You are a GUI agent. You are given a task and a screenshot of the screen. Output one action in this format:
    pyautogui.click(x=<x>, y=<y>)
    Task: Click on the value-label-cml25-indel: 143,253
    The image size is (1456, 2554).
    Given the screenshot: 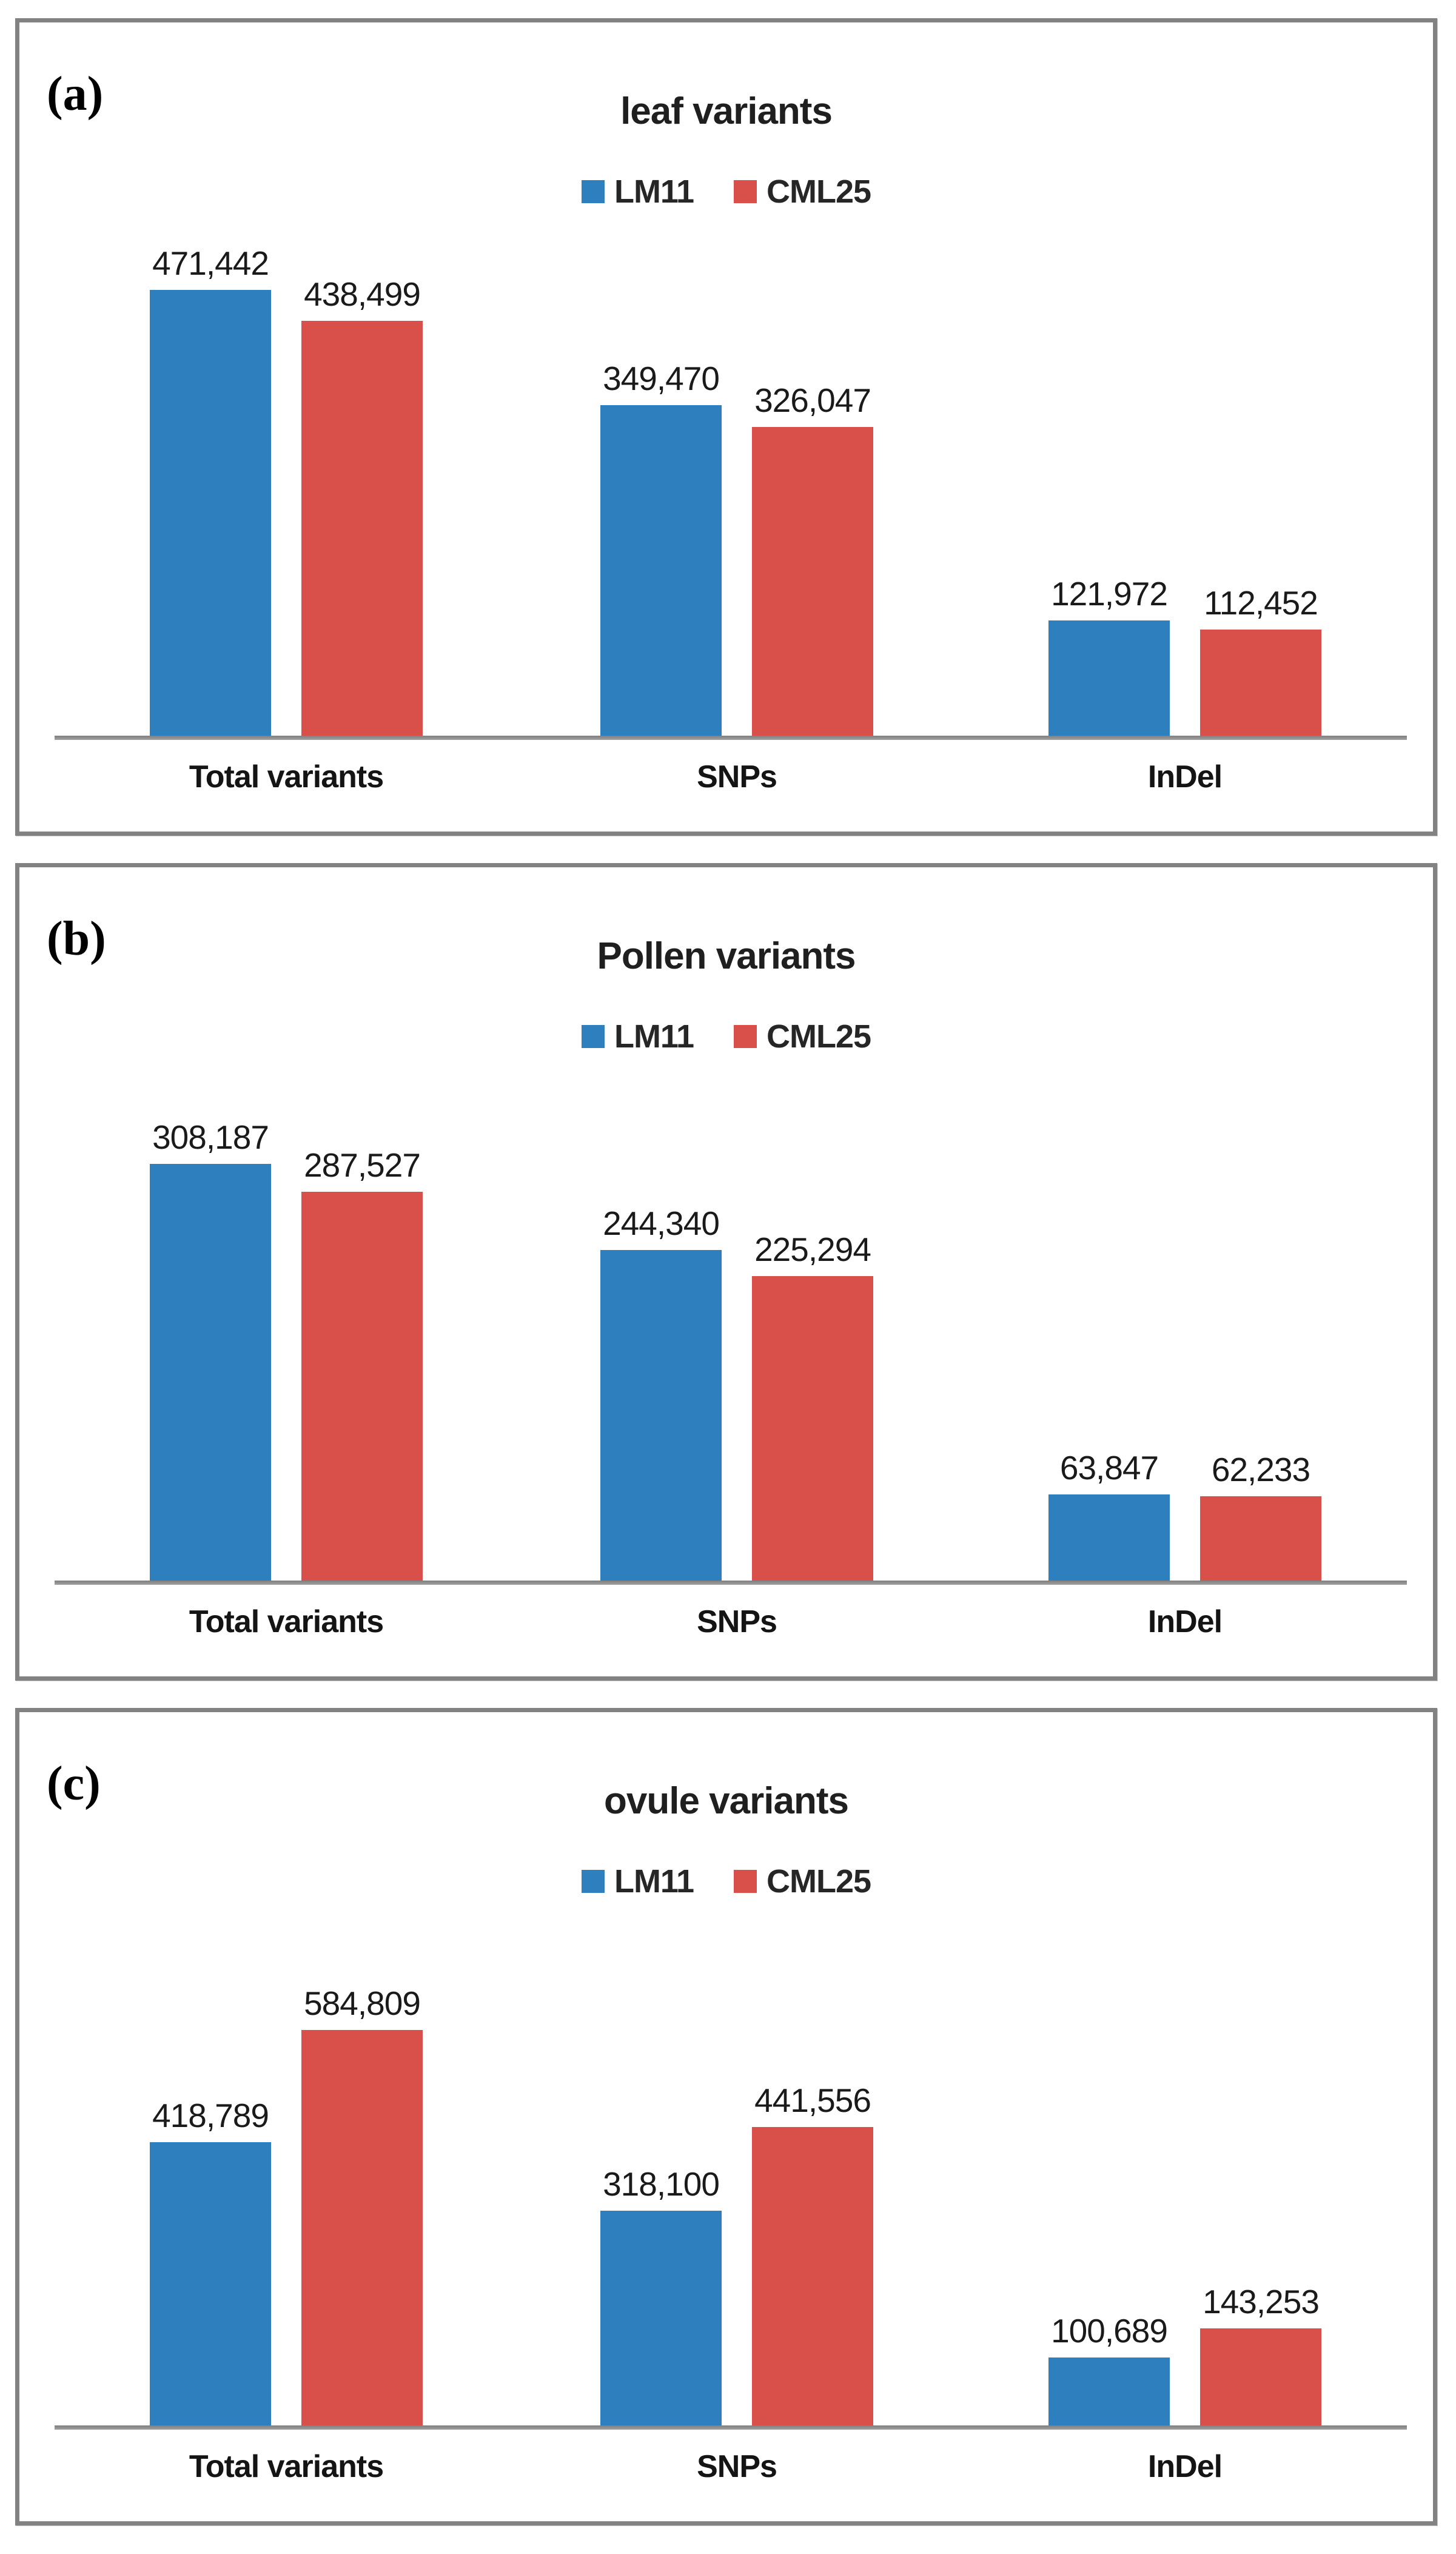 What is the action you would take?
    pyautogui.click(x=1261, y=2301)
    